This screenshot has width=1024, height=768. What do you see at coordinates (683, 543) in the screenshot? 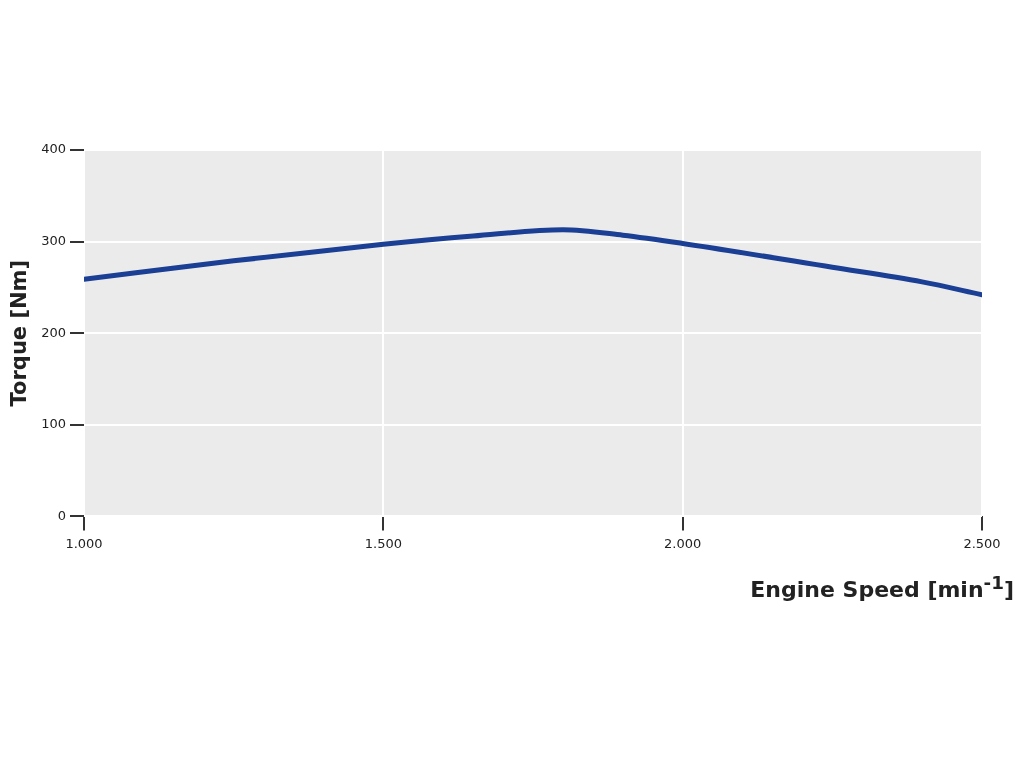
I see `x-tick-label: 2.000` at bounding box center [683, 543].